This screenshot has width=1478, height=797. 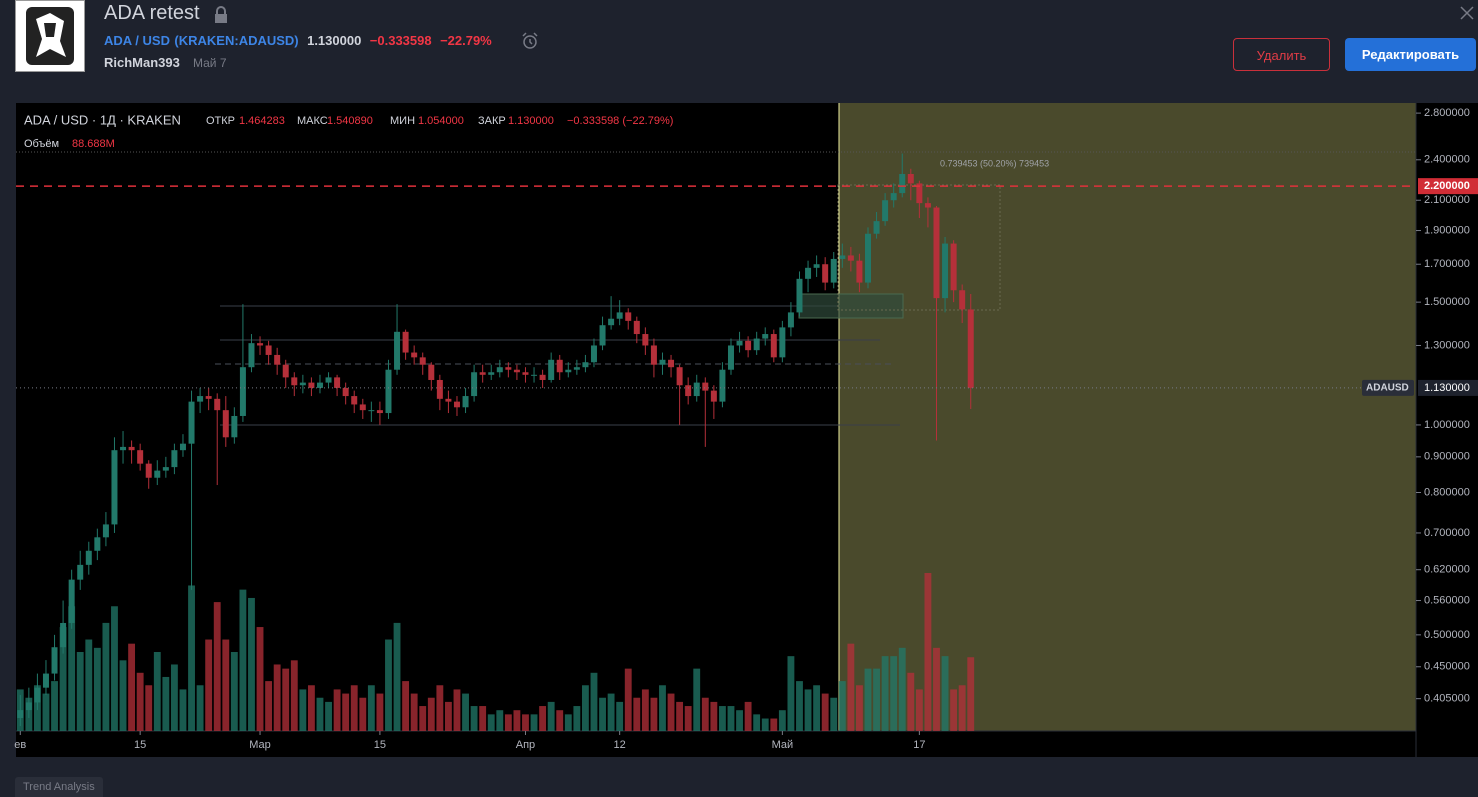 I want to click on last-price-name: ADAUSD, so click(x=1387, y=388).